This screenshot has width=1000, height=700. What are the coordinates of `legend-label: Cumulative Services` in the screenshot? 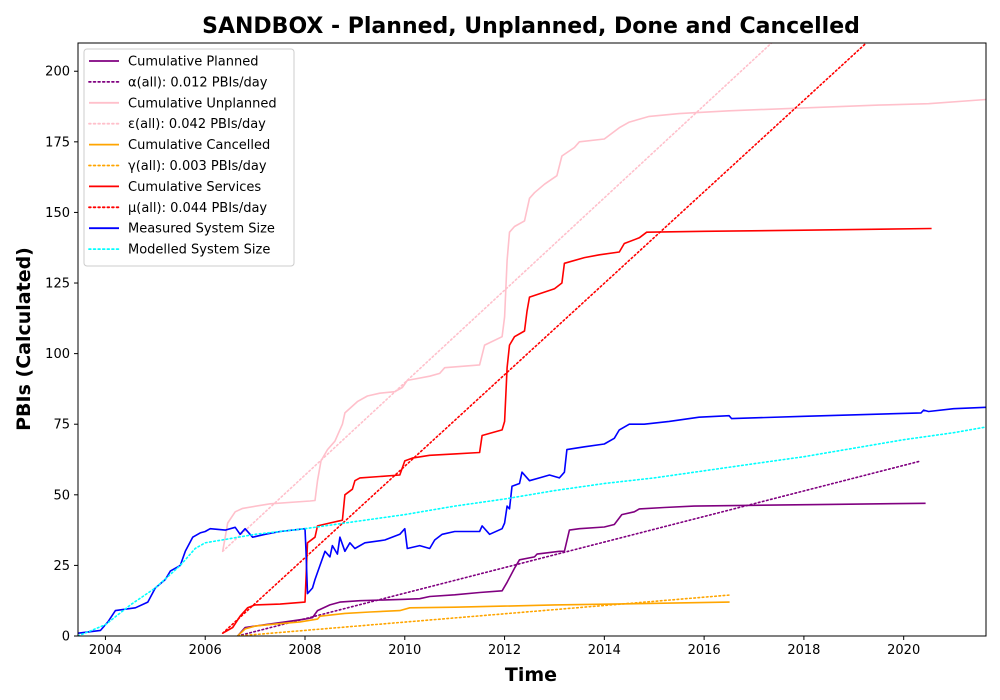 It's located at (194, 187).